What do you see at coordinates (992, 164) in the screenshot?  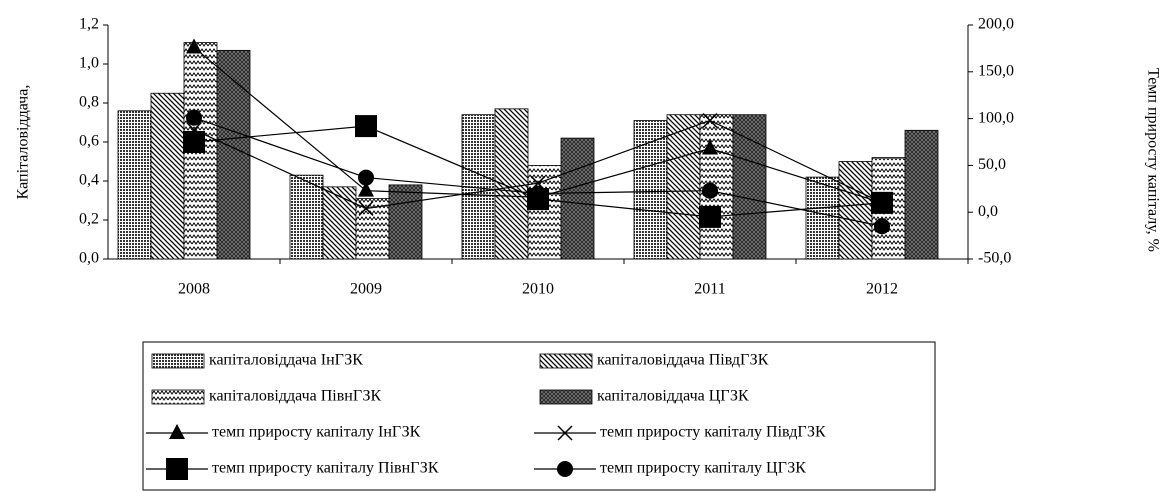 I see `y2-tick-label: 50,0` at bounding box center [992, 164].